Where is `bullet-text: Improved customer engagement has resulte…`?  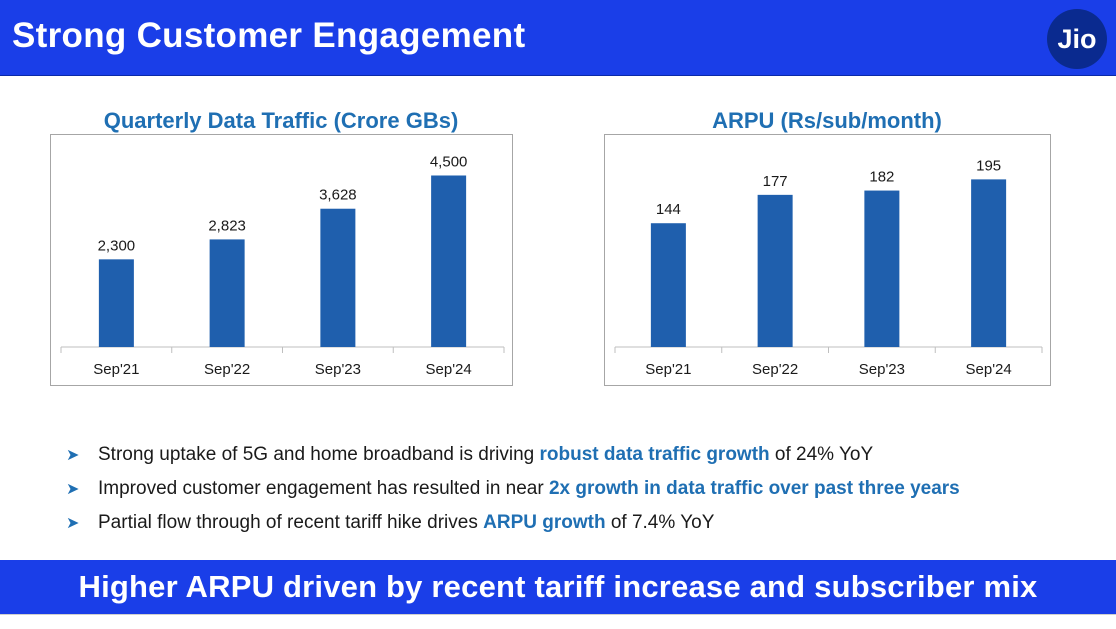
bullet-text: Improved customer engagement has resulte… is located at coordinates (529, 488).